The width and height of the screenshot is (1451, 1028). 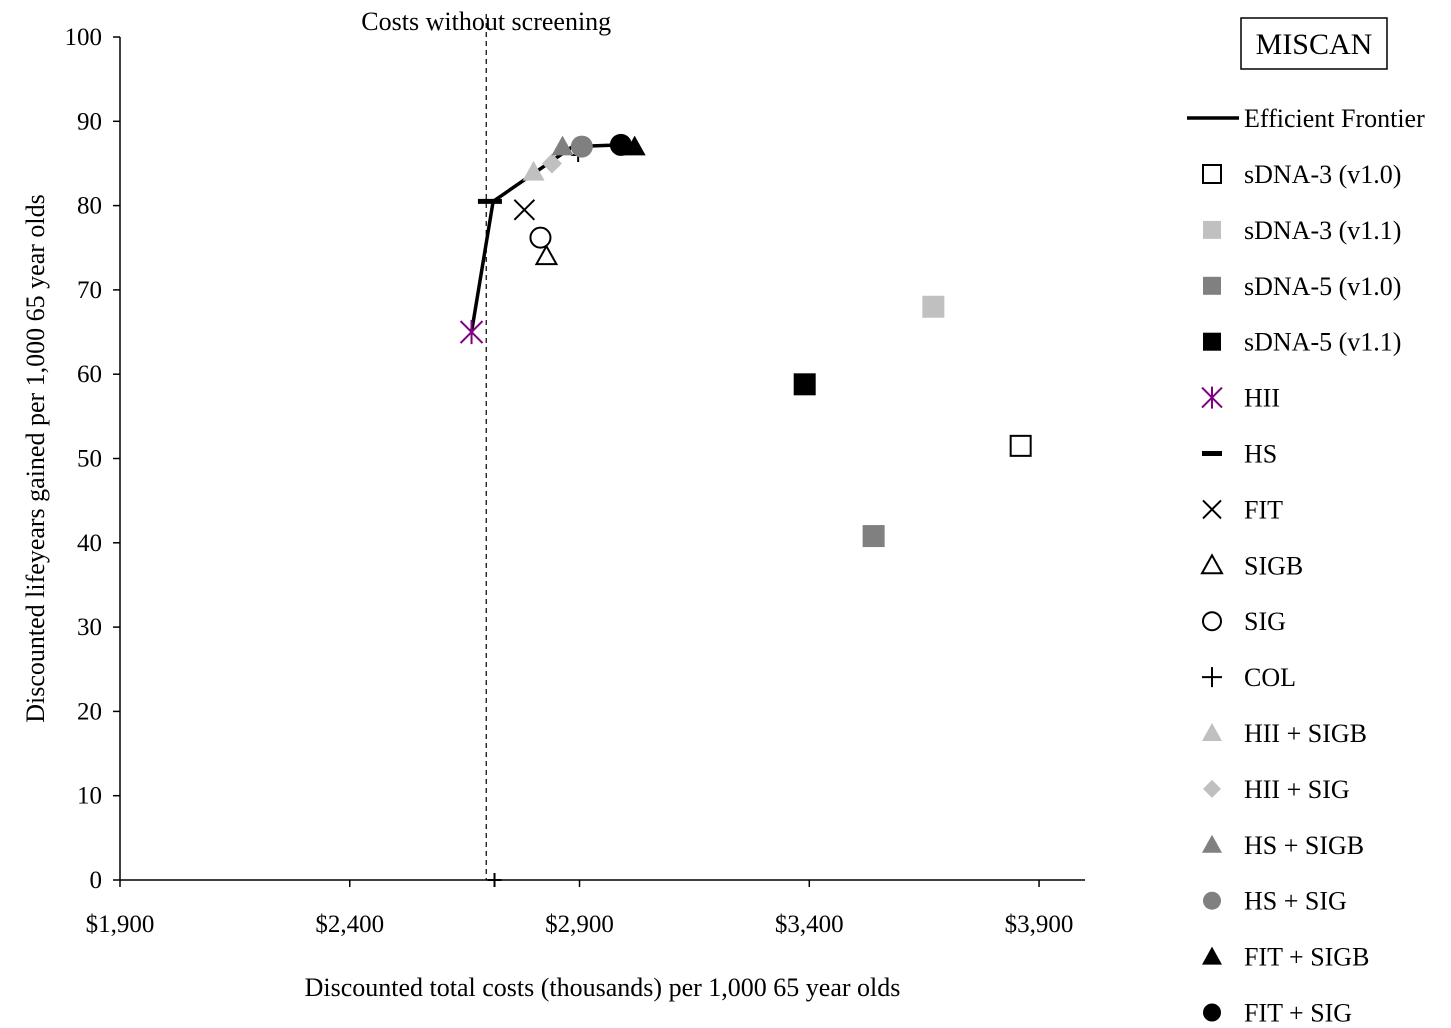 I want to click on x-tick-label: $2,900, so click(x=579, y=924).